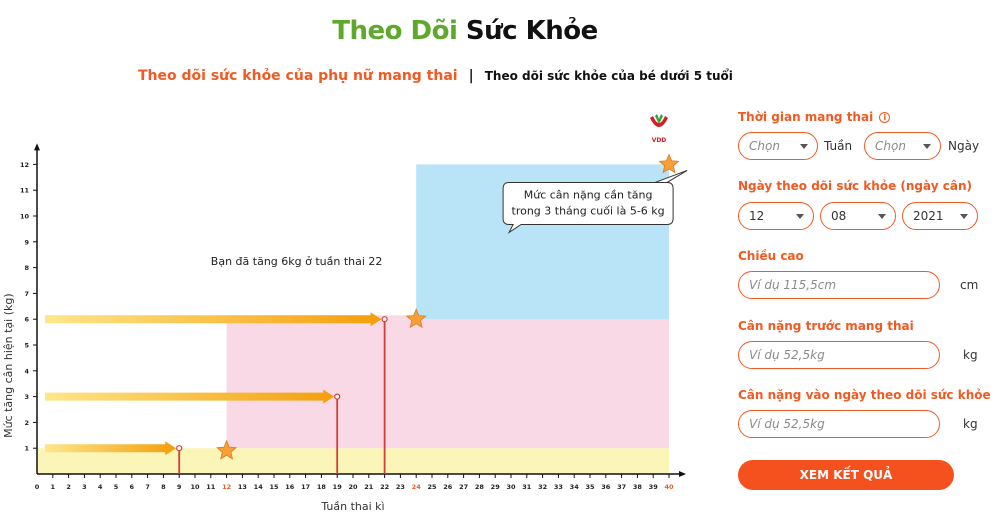 Image resolution: width=998 pixels, height=531 pixels. I want to click on x-tick-label: 9, so click(179, 487).